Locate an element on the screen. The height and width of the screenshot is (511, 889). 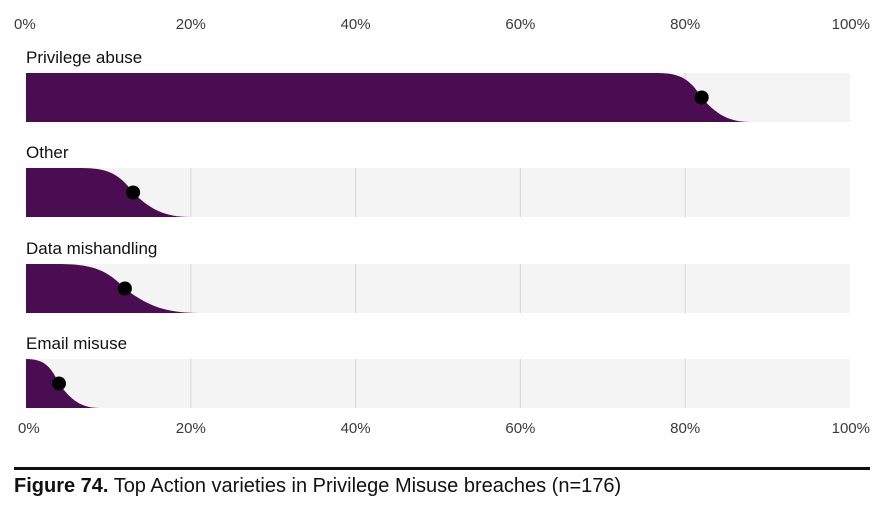
x-tick-label-top: 20% is located at coordinates (191, 24).